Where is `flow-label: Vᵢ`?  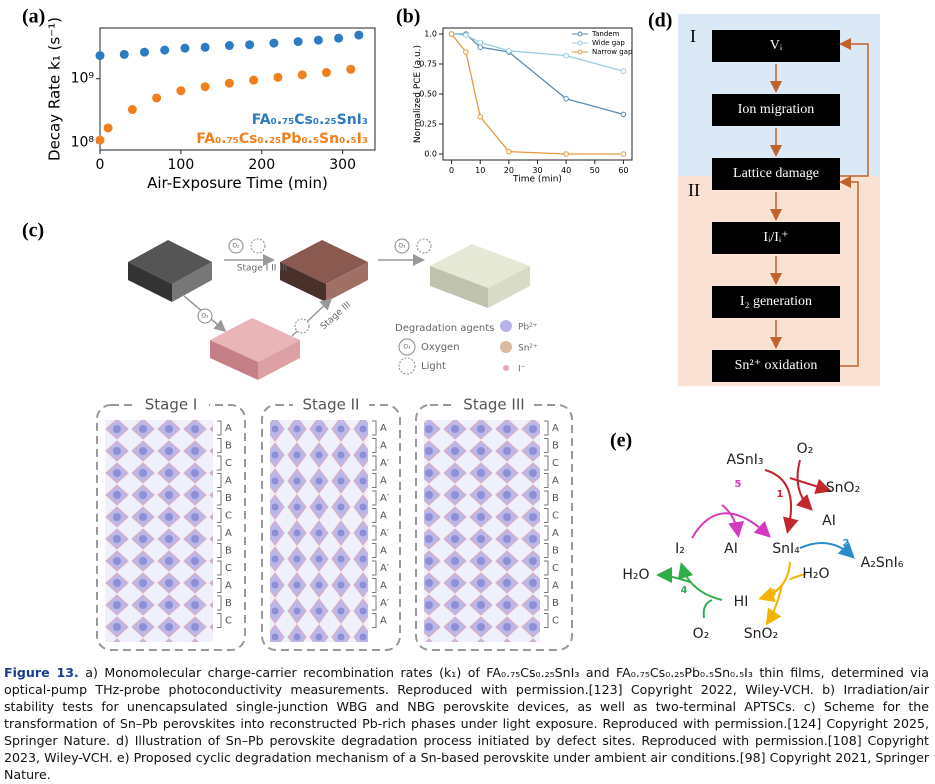 flow-label: Vᵢ is located at coordinates (776, 45).